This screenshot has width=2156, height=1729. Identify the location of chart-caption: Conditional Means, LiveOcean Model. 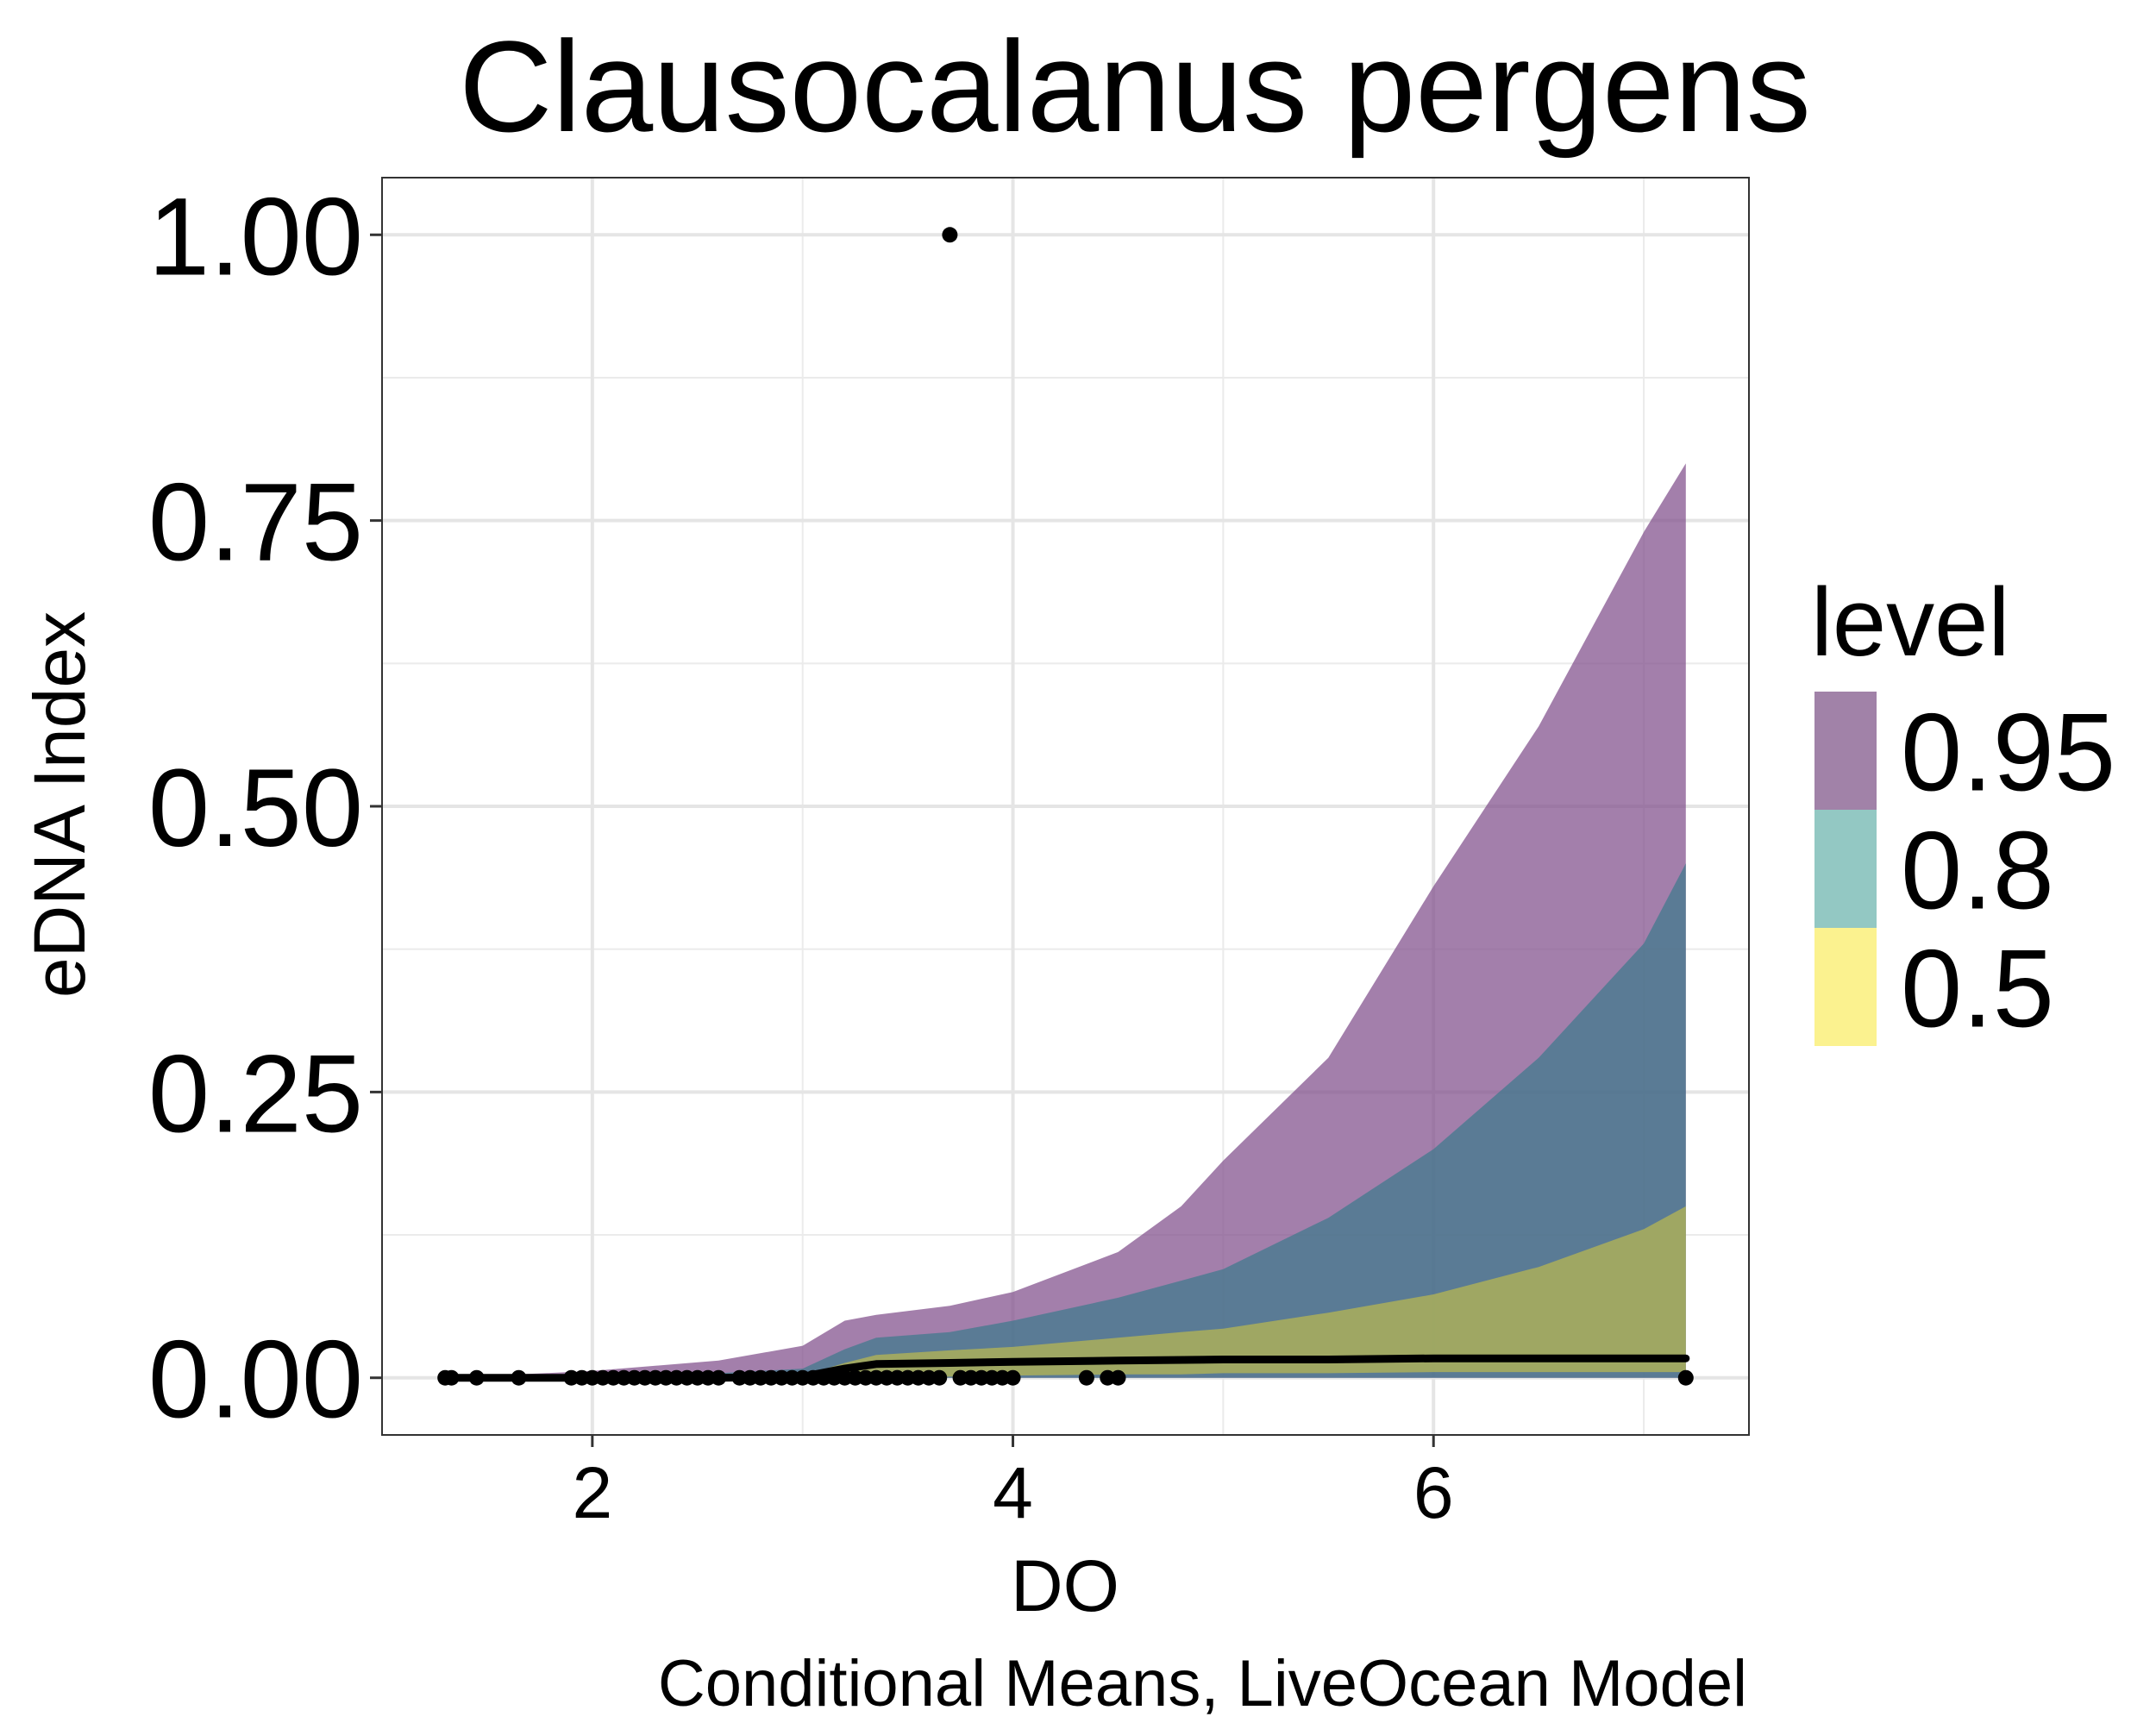
(1202, 1684).